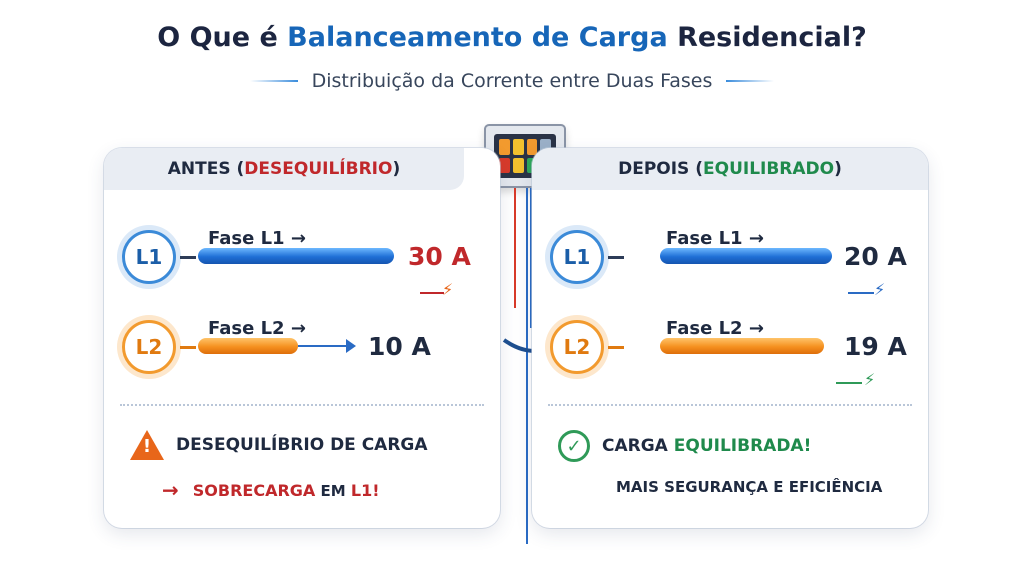  Describe the element at coordinates (399, 346) in the screenshot. I see `l2-current-value: 10 A` at that location.